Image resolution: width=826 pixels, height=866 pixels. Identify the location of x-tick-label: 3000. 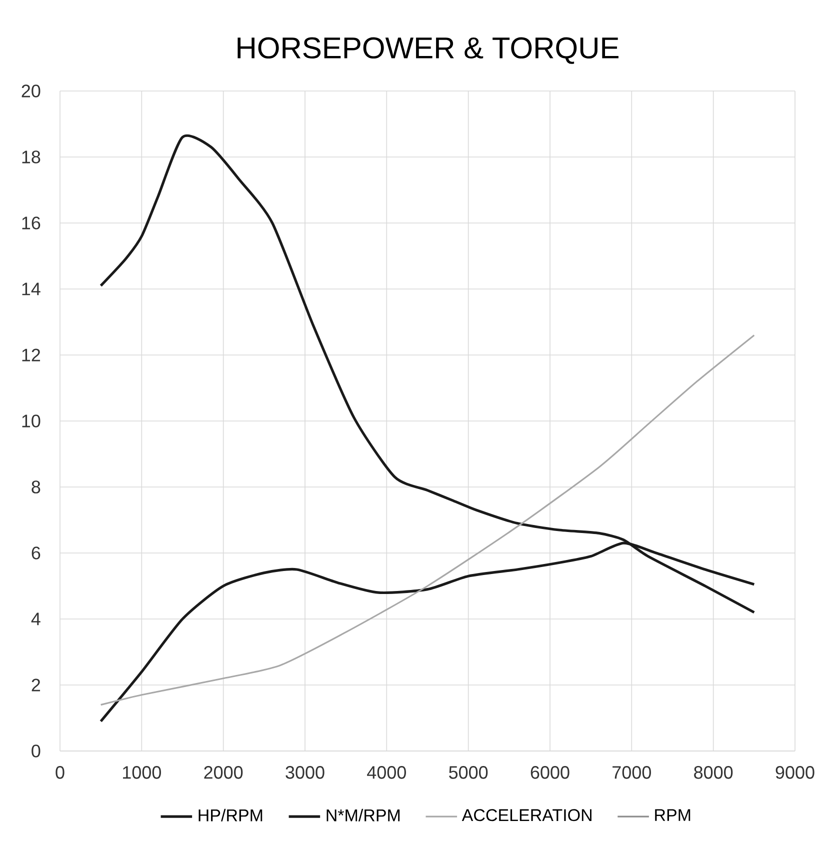
(305, 772).